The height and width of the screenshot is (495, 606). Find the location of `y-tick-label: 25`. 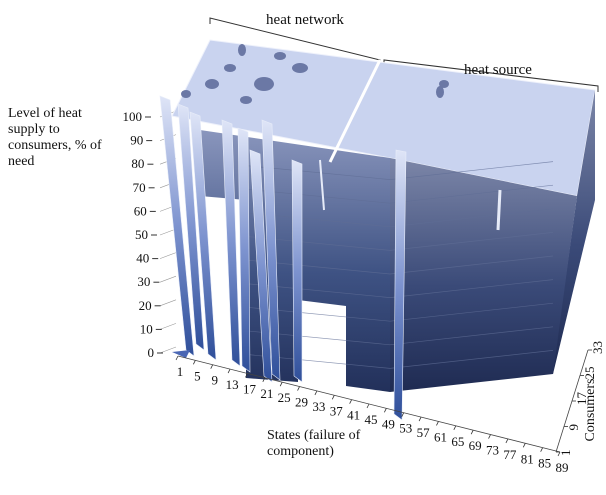

y-tick-label: 25 is located at coordinates (589, 373).